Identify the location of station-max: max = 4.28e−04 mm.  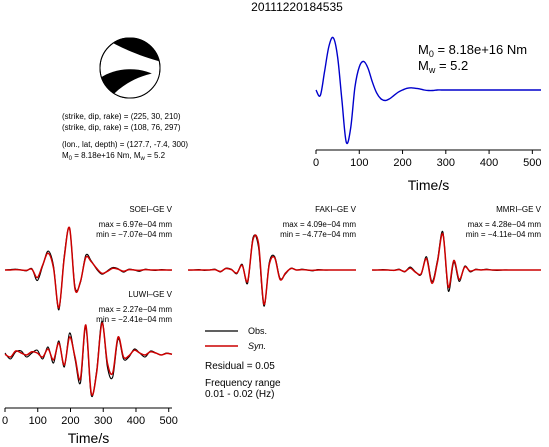
(505, 224).